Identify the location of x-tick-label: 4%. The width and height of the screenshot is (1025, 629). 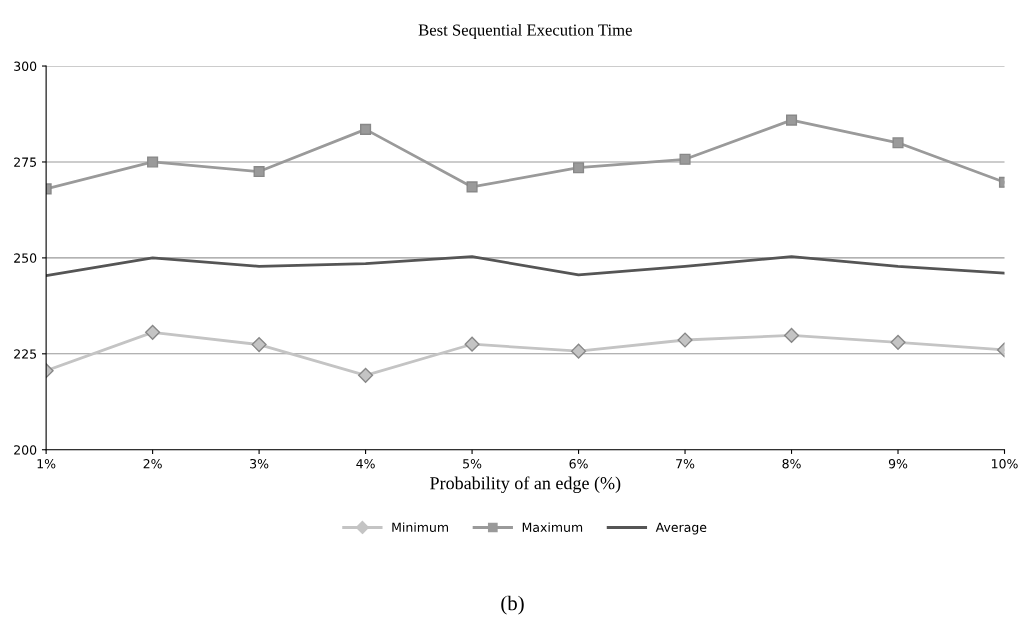
(365, 463).